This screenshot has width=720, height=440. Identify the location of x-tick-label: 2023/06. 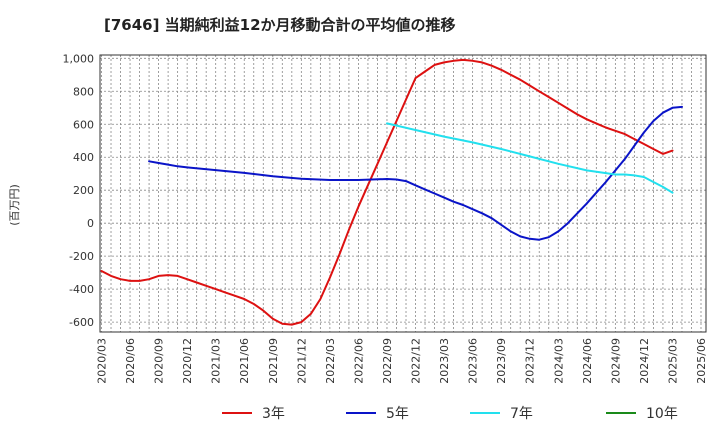
(473, 361).